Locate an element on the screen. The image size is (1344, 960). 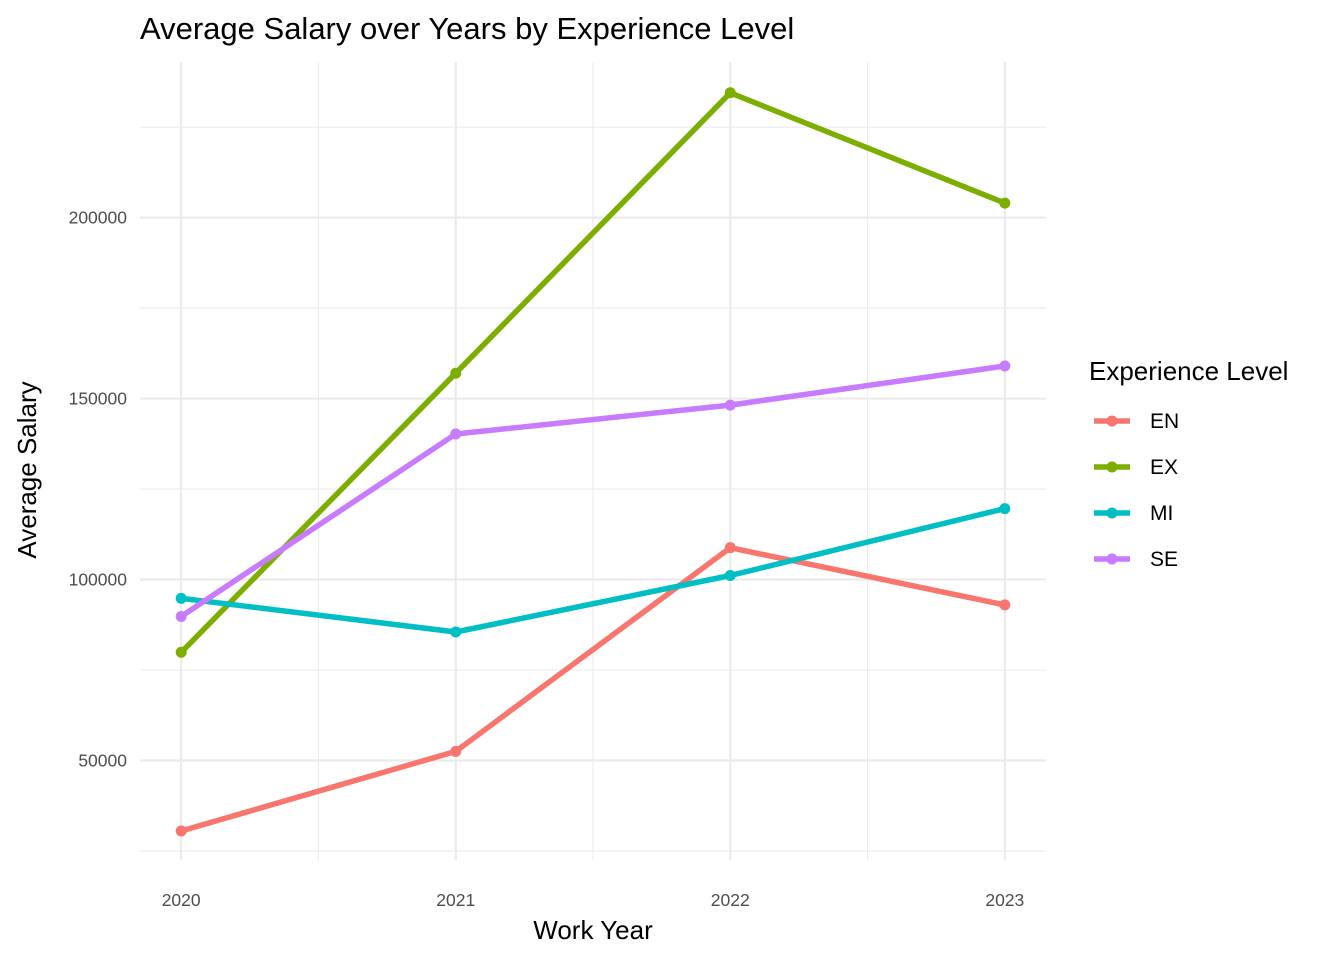
y-axis-title: Average Salary is located at coordinates (27, 469).